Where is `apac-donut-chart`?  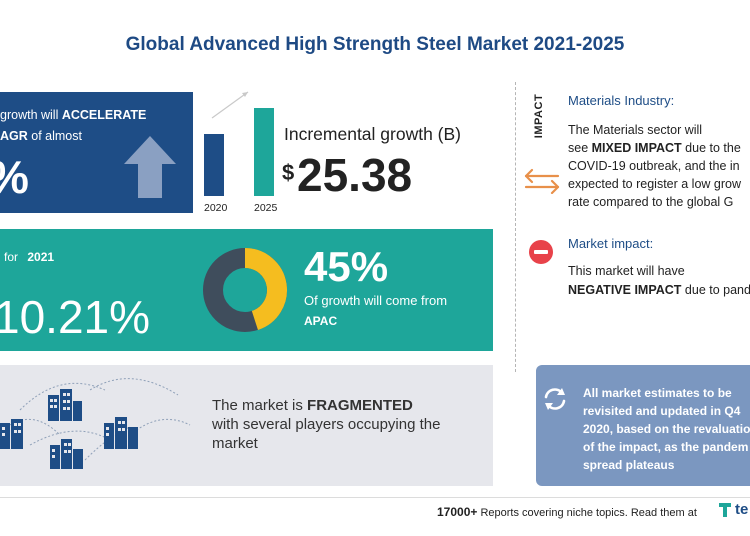 apac-donut-chart is located at coordinates (245, 290).